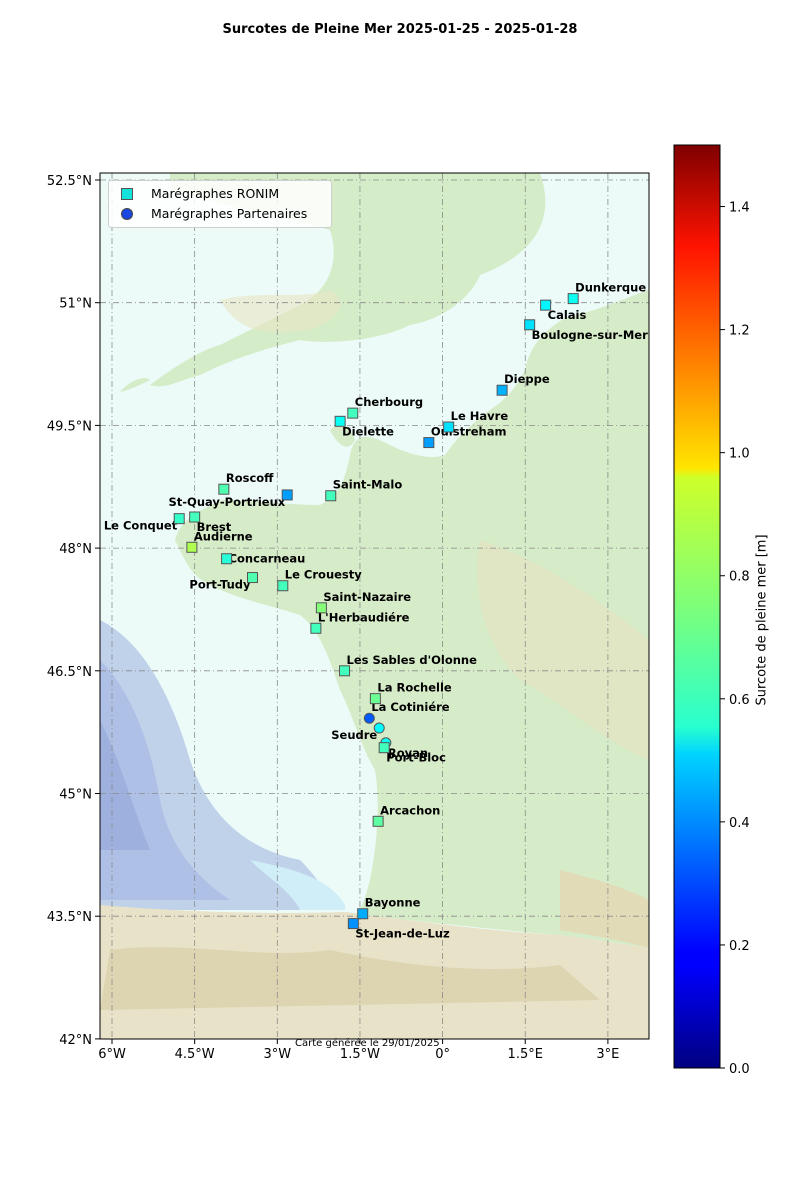 The height and width of the screenshot is (1200, 800). What do you see at coordinates (402, 934) in the screenshot?
I see `station-label-st-jean-de-luz: St-Jean-de-Luz` at bounding box center [402, 934].